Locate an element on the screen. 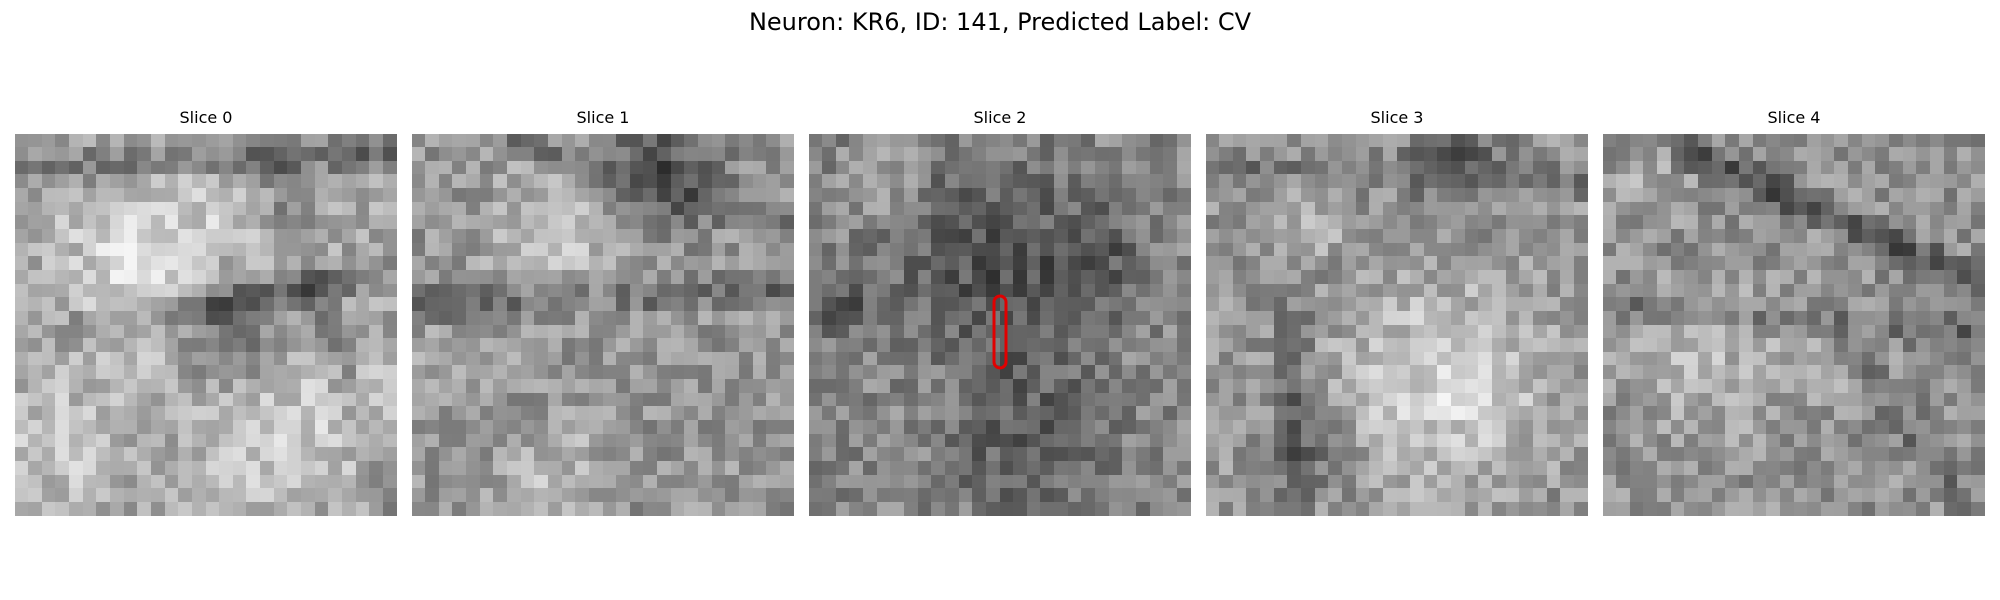 The height and width of the screenshot is (600, 2000). slice-2-image is located at coordinates (1000, 325).